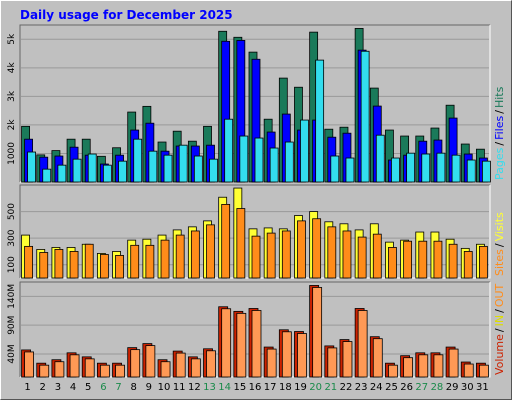  Describe the element at coordinates (499, 97) in the screenshot. I see `legend-item: Hits` at that location.